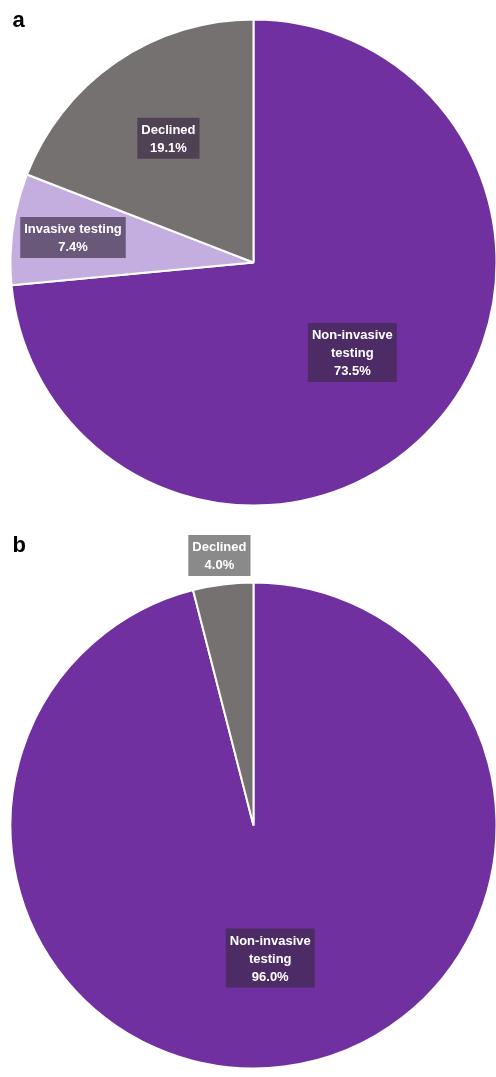 The height and width of the screenshot is (1077, 496). What do you see at coordinates (19, 544) in the screenshot?
I see `chart-title: b` at bounding box center [19, 544].